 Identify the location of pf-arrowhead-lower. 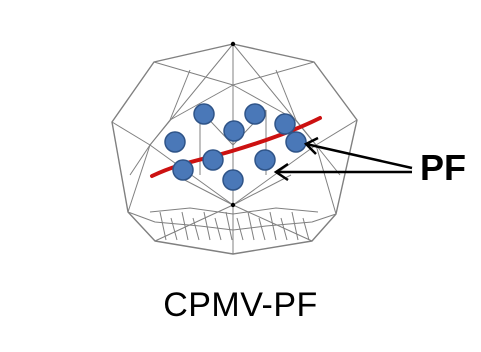
(281, 172).